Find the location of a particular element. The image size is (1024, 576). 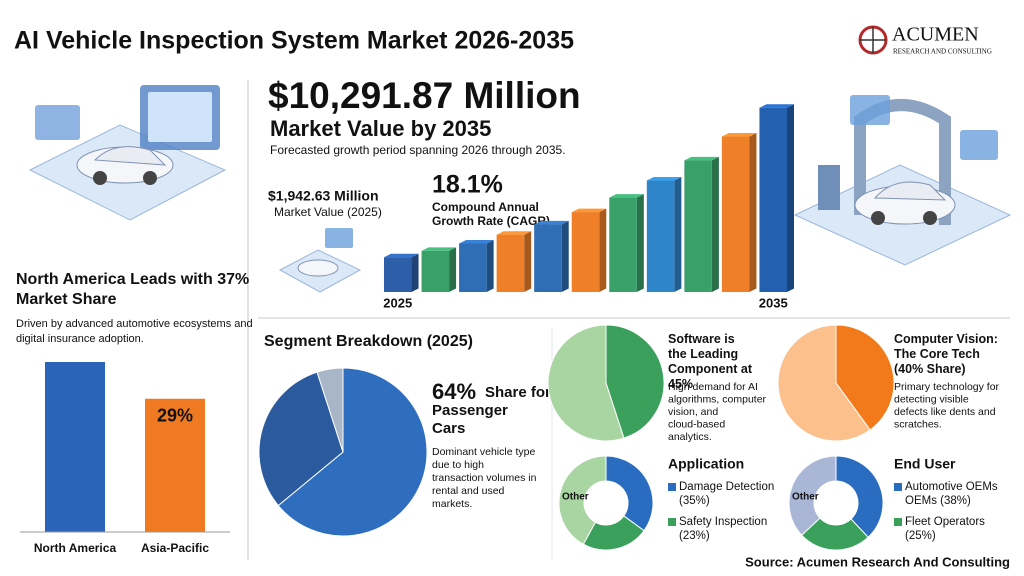

legend-label: Safety Inspection (23%) is located at coordinates (724, 529).